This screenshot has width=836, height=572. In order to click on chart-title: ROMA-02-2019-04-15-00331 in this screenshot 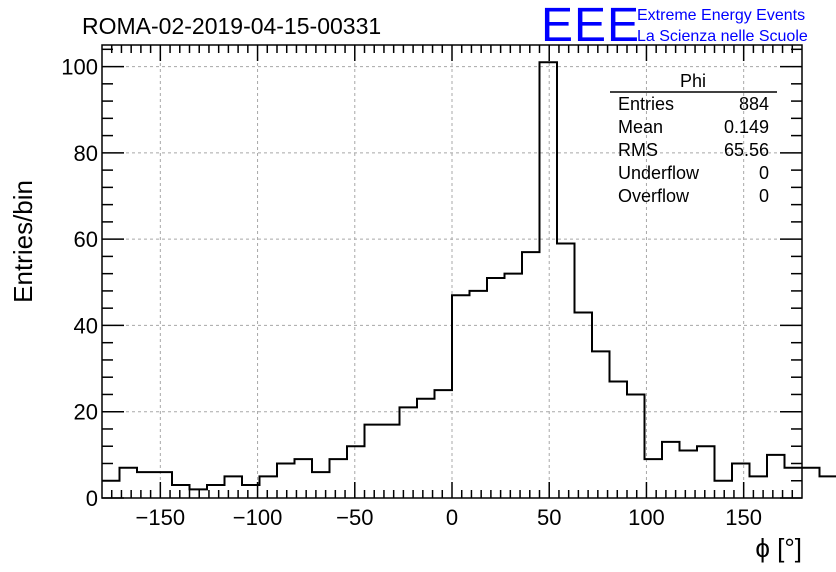, I will do `click(231, 26)`.